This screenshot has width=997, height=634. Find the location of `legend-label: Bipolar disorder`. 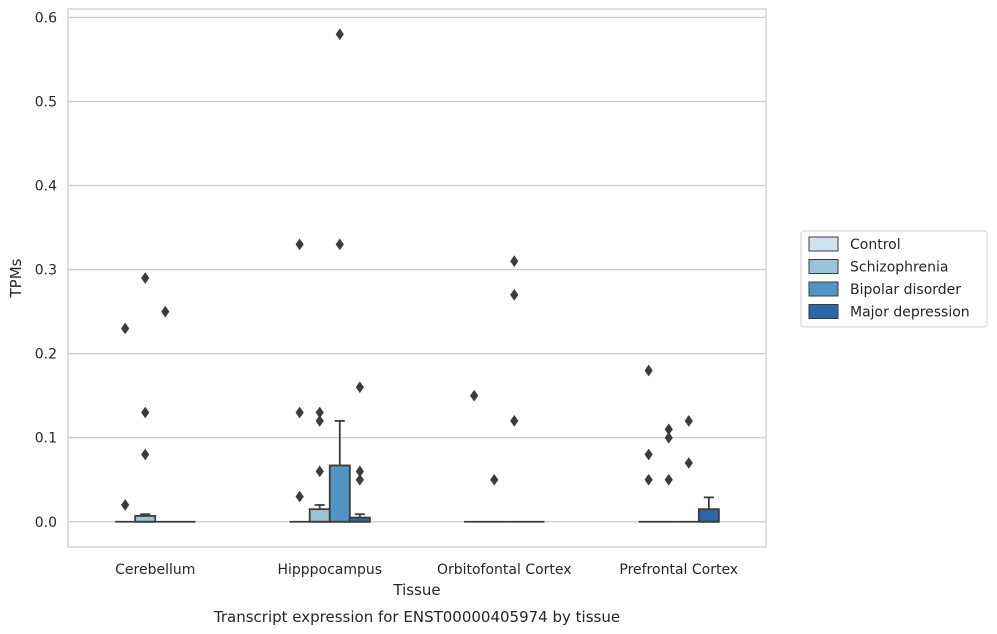

legend-label: Bipolar disorder is located at coordinates (905, 290).